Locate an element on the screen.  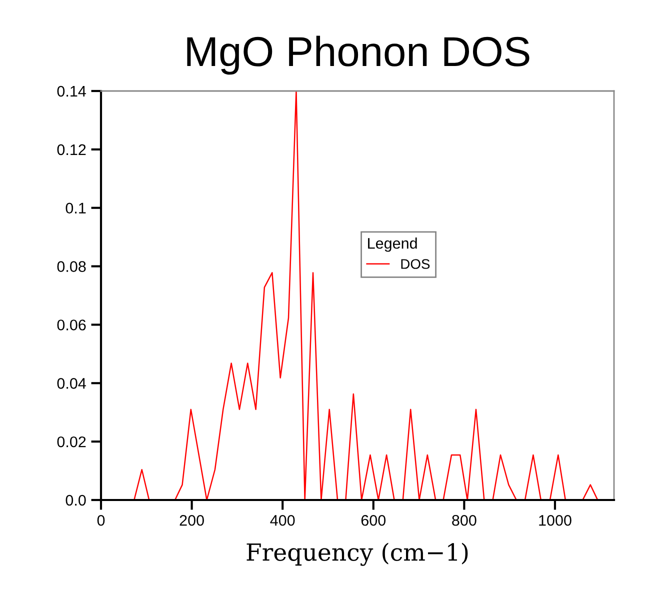
x-tick-label: 800 is located at coordinates (464, 520).